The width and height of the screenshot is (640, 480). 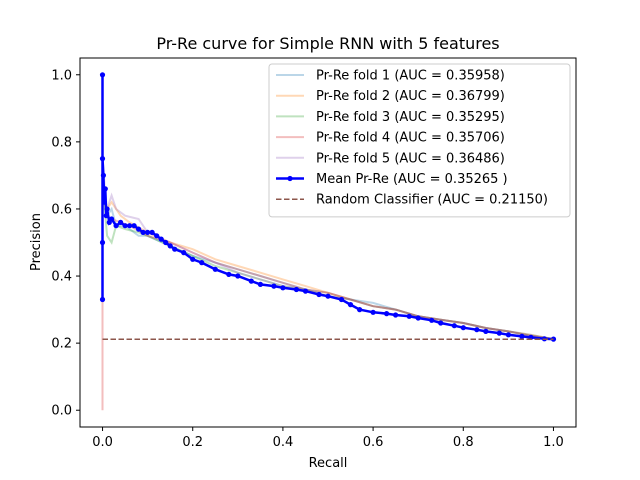 What do you see at coordinates (412, 179) in the screenshot?
I see `legend-entry: Mean Pr-Re (AUC = 0.35265 )` at bounding box center [412, 179].